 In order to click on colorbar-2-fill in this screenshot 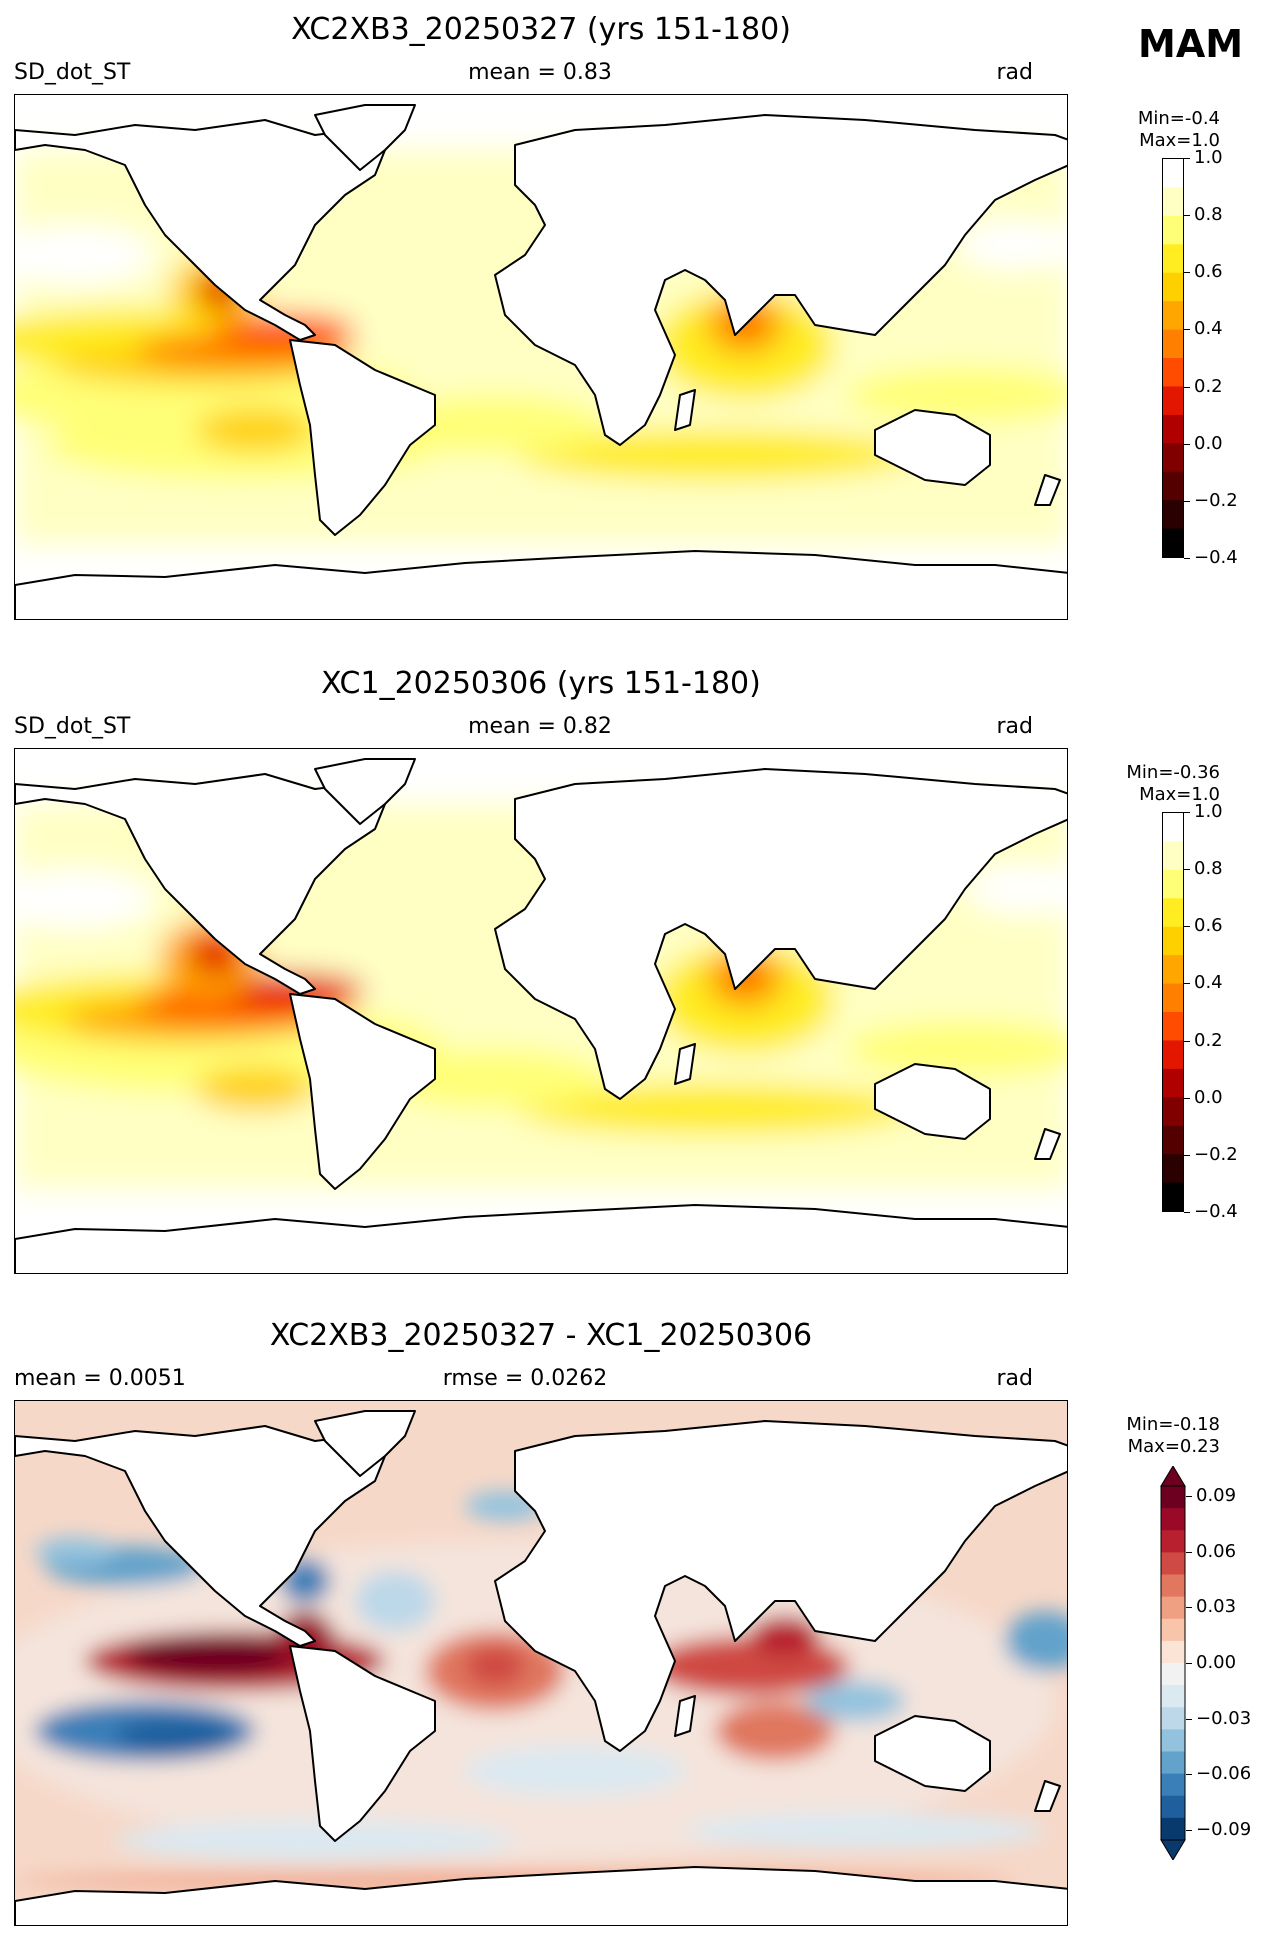, I will do `click(1173, 1012)`.